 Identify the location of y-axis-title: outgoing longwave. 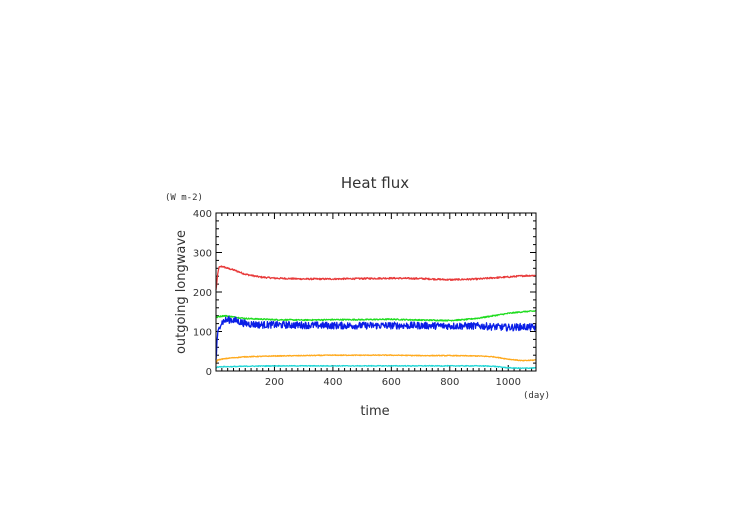
(181, 292).